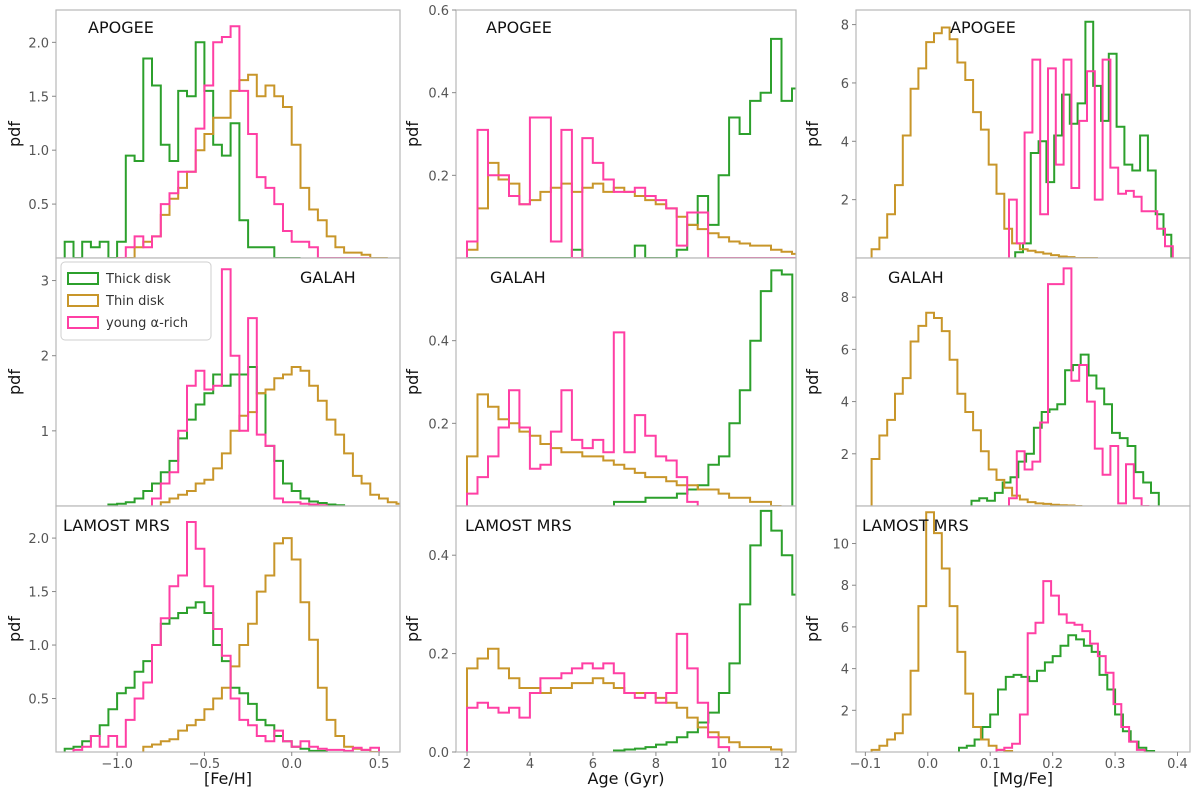 The image size is (1200, 798). Describe the element at coordinates (45, 282) in the screenshot. I see `y-tick-label: 3` at that location.